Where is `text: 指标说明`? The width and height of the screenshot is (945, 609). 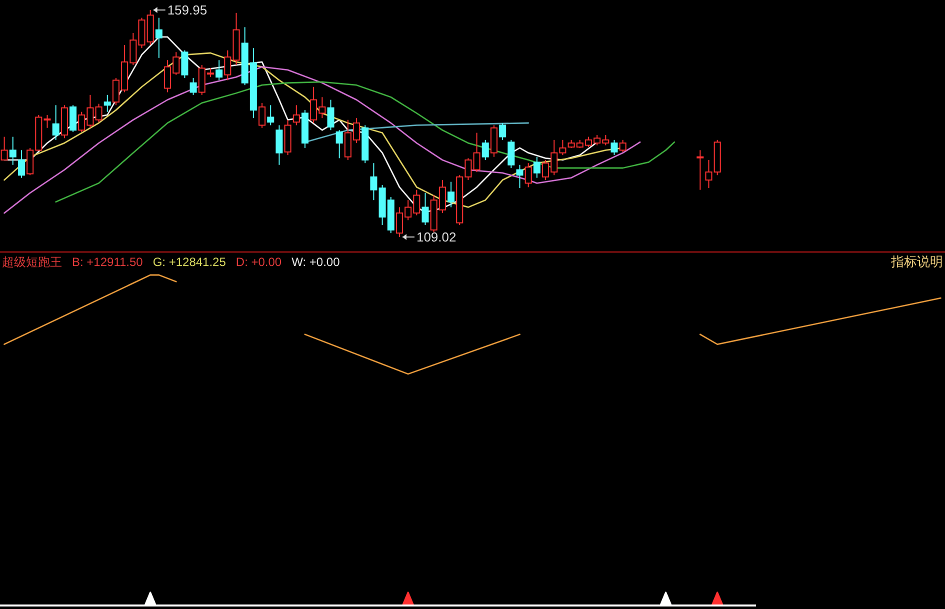
text: 指标说明 is located at coordinates (916, 261).